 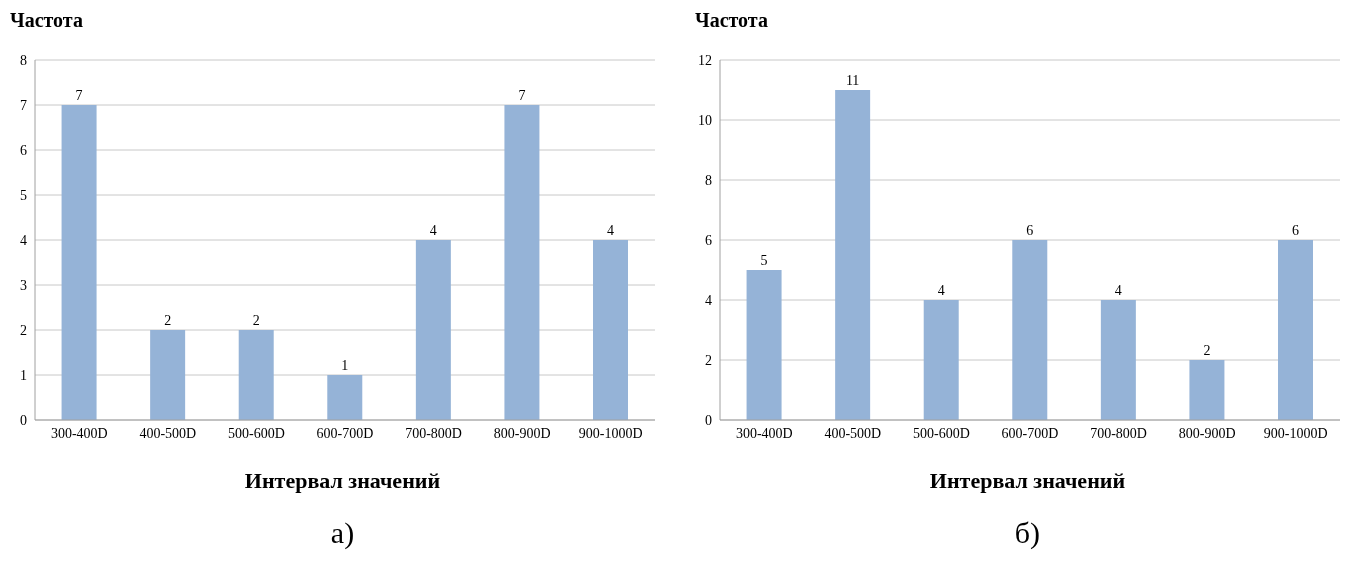 What do you see at coordinates (705, 120) in the screenshot?
I see `y-tick-label: 10` at bounding box center [705, 120].